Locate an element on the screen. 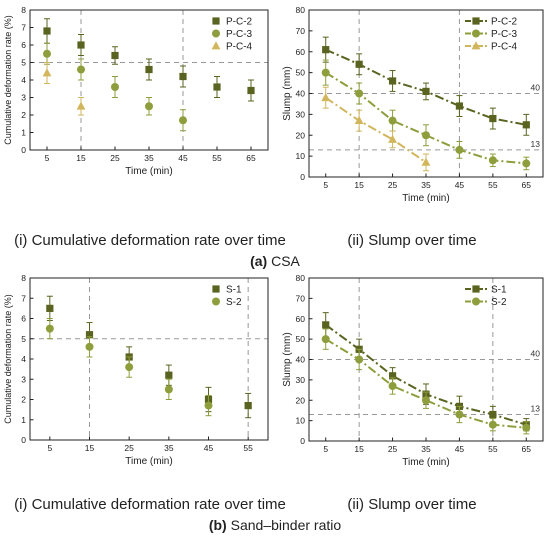  legend: P-C-2P-C-3 P-C-4 is located at coordinates (491, 35).